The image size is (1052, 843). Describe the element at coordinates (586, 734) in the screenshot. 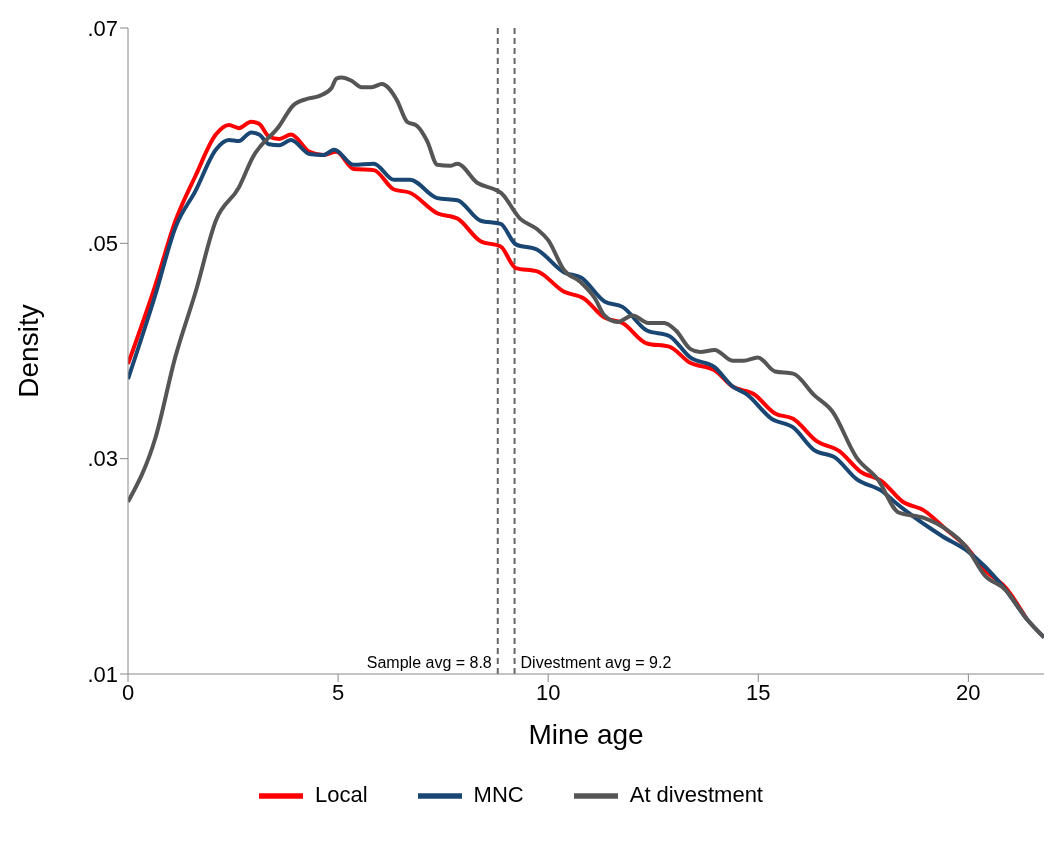

I see `x-axis-title: Mine age` at that location.